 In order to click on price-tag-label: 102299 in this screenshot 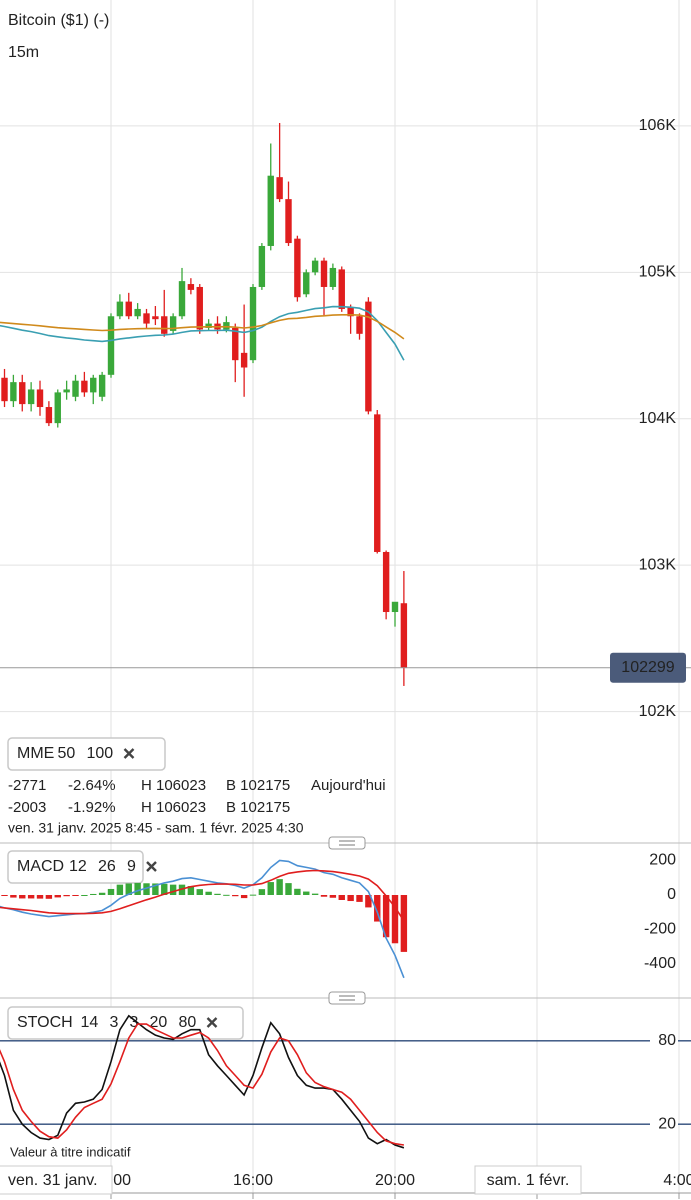, I will do `click(647, 667)`.